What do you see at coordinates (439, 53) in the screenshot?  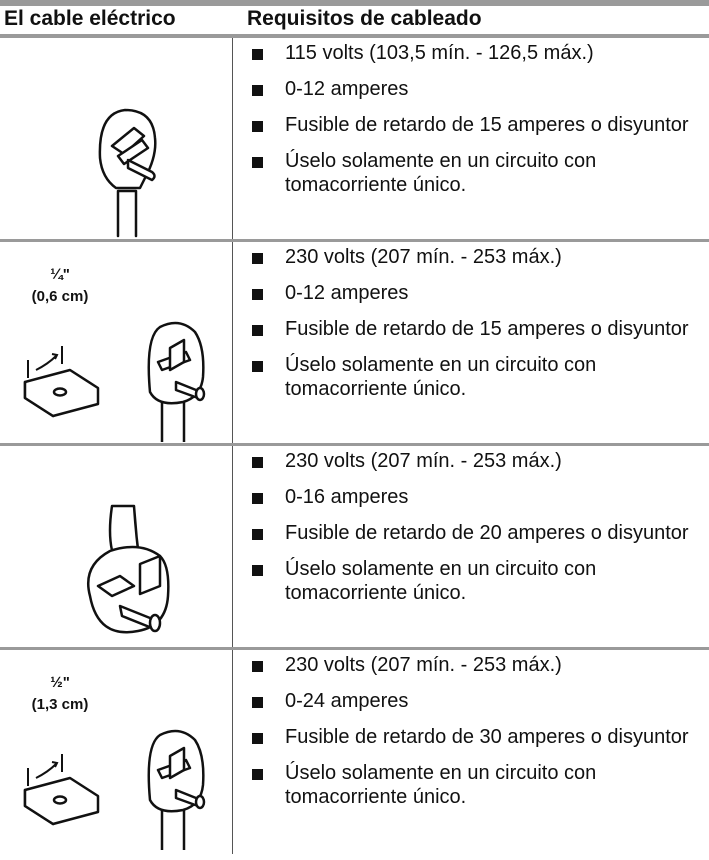 I see `requirement-text: 115 volts (103,5 mín. - 126,5 máx.)` at bounding box center [439, 53].